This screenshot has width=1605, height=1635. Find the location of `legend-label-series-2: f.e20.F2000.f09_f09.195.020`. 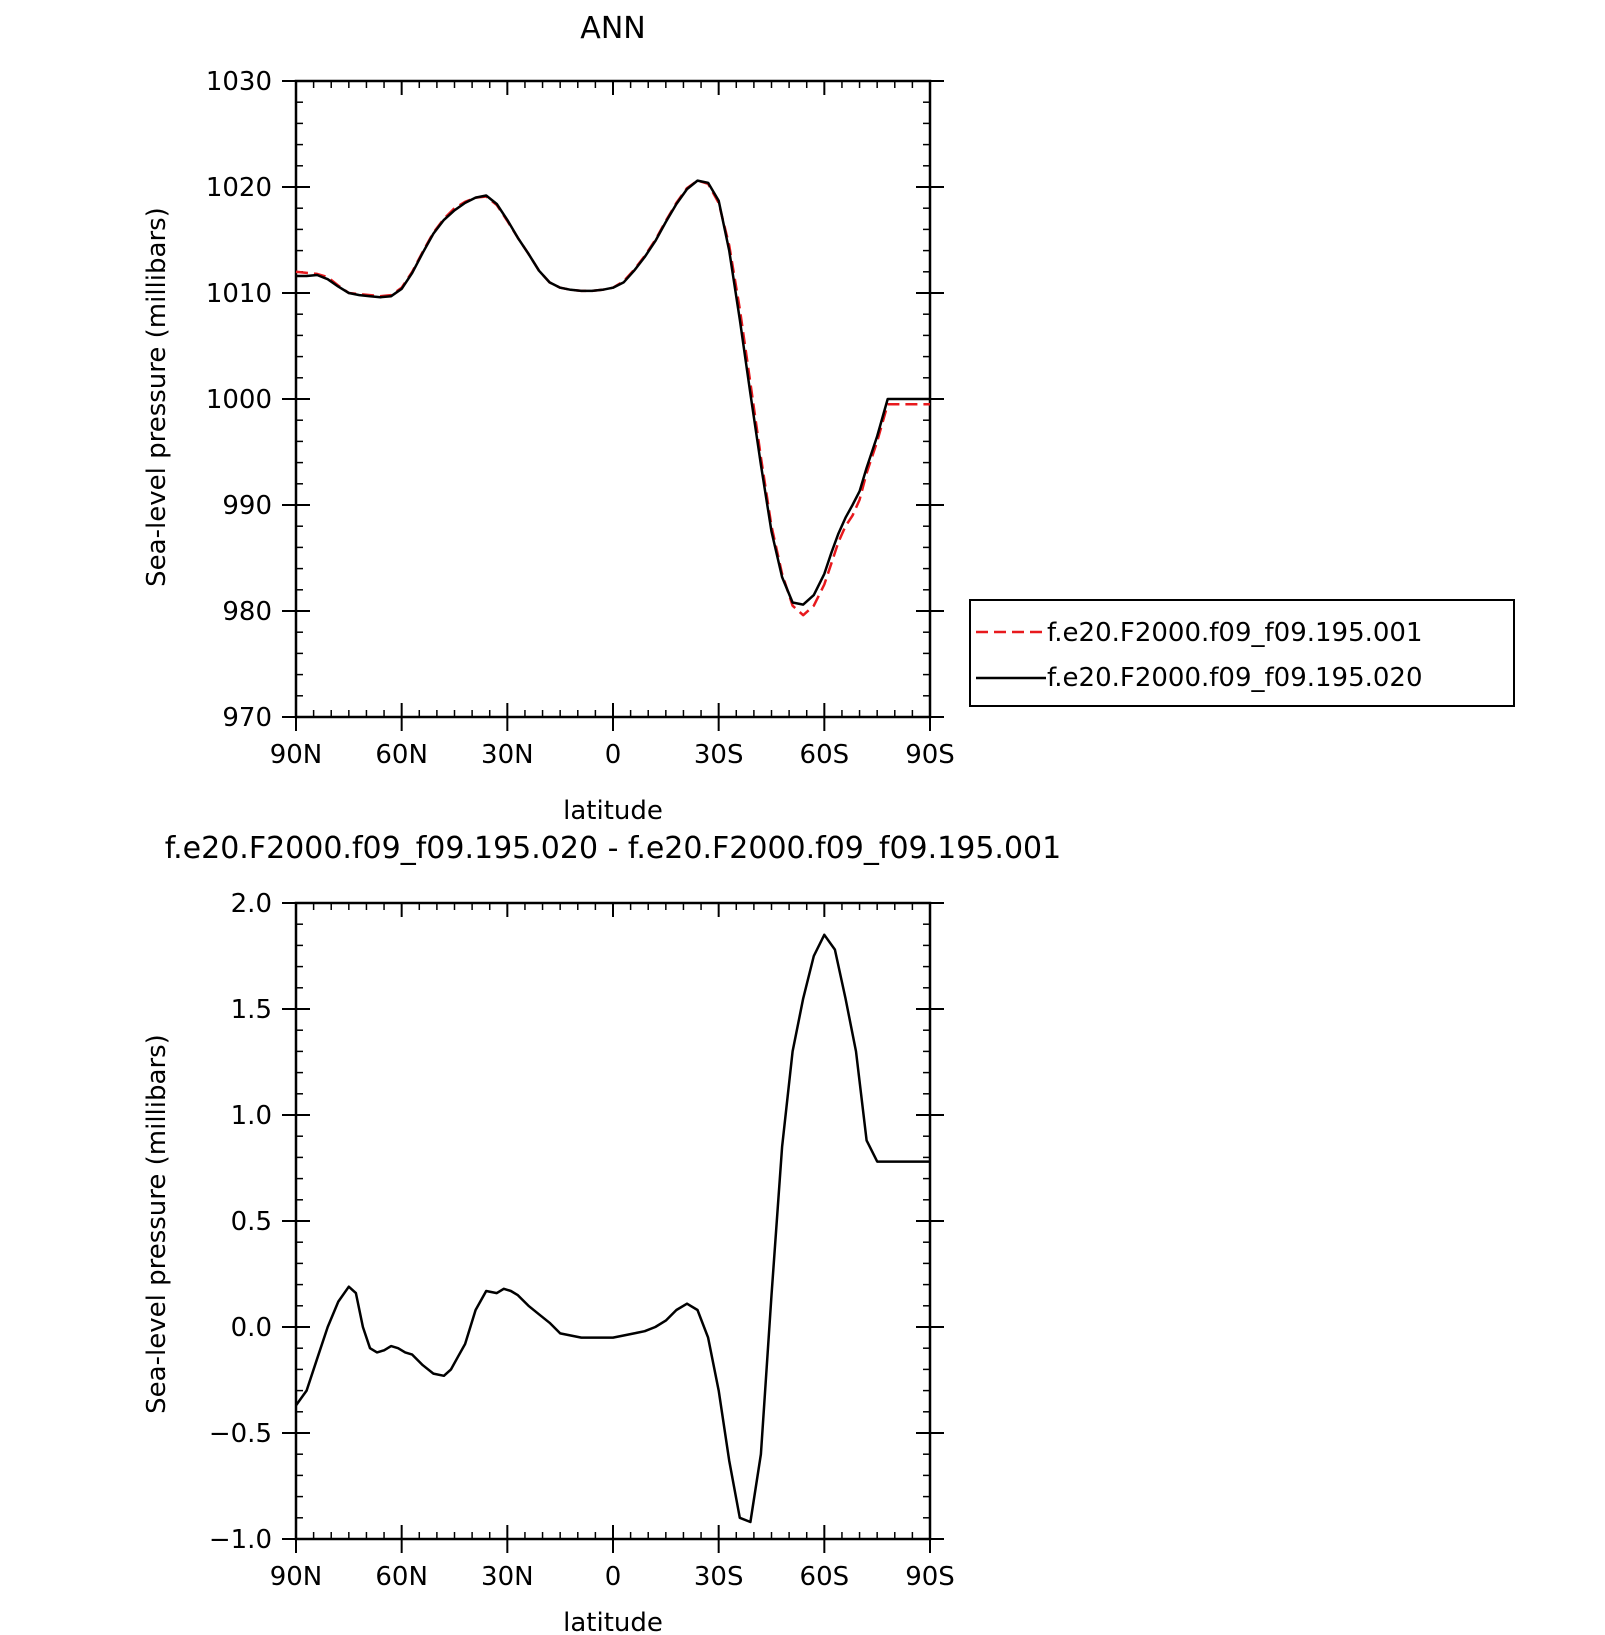

legend-label-series-2: f.e20.F2000.f09_f09.195.020 is located at coordinates (1235, 678).